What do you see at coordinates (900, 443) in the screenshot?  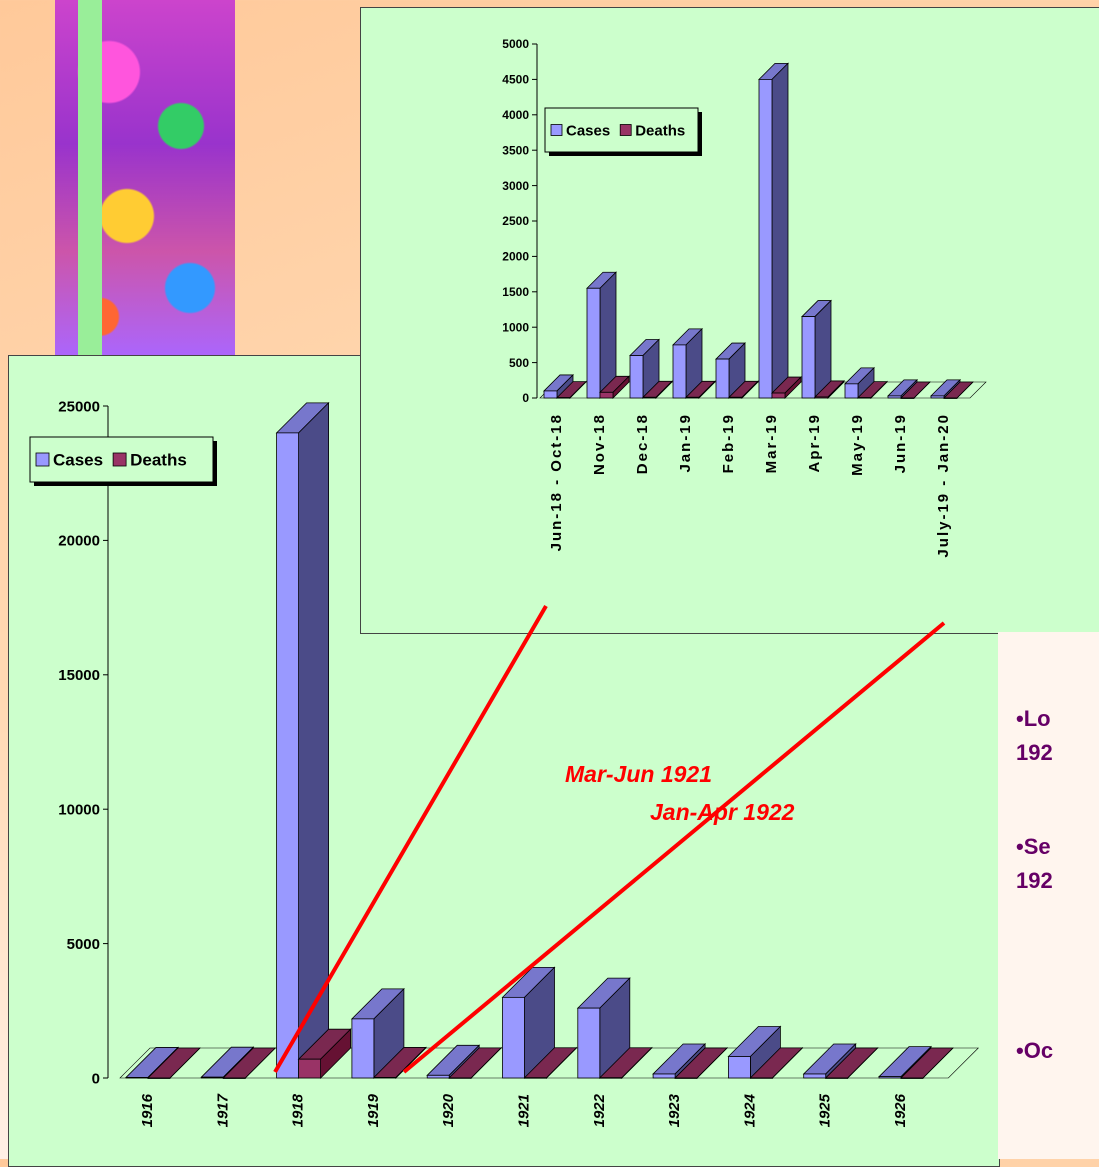 I see `x-tick-label: Jun-19` at bounding box center [900, 443].